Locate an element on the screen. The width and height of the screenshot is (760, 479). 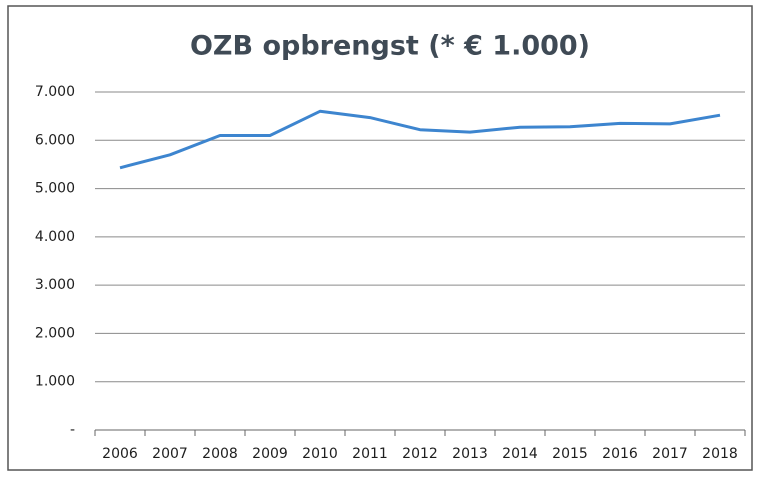
data-line is located at coordinates (420, 139).